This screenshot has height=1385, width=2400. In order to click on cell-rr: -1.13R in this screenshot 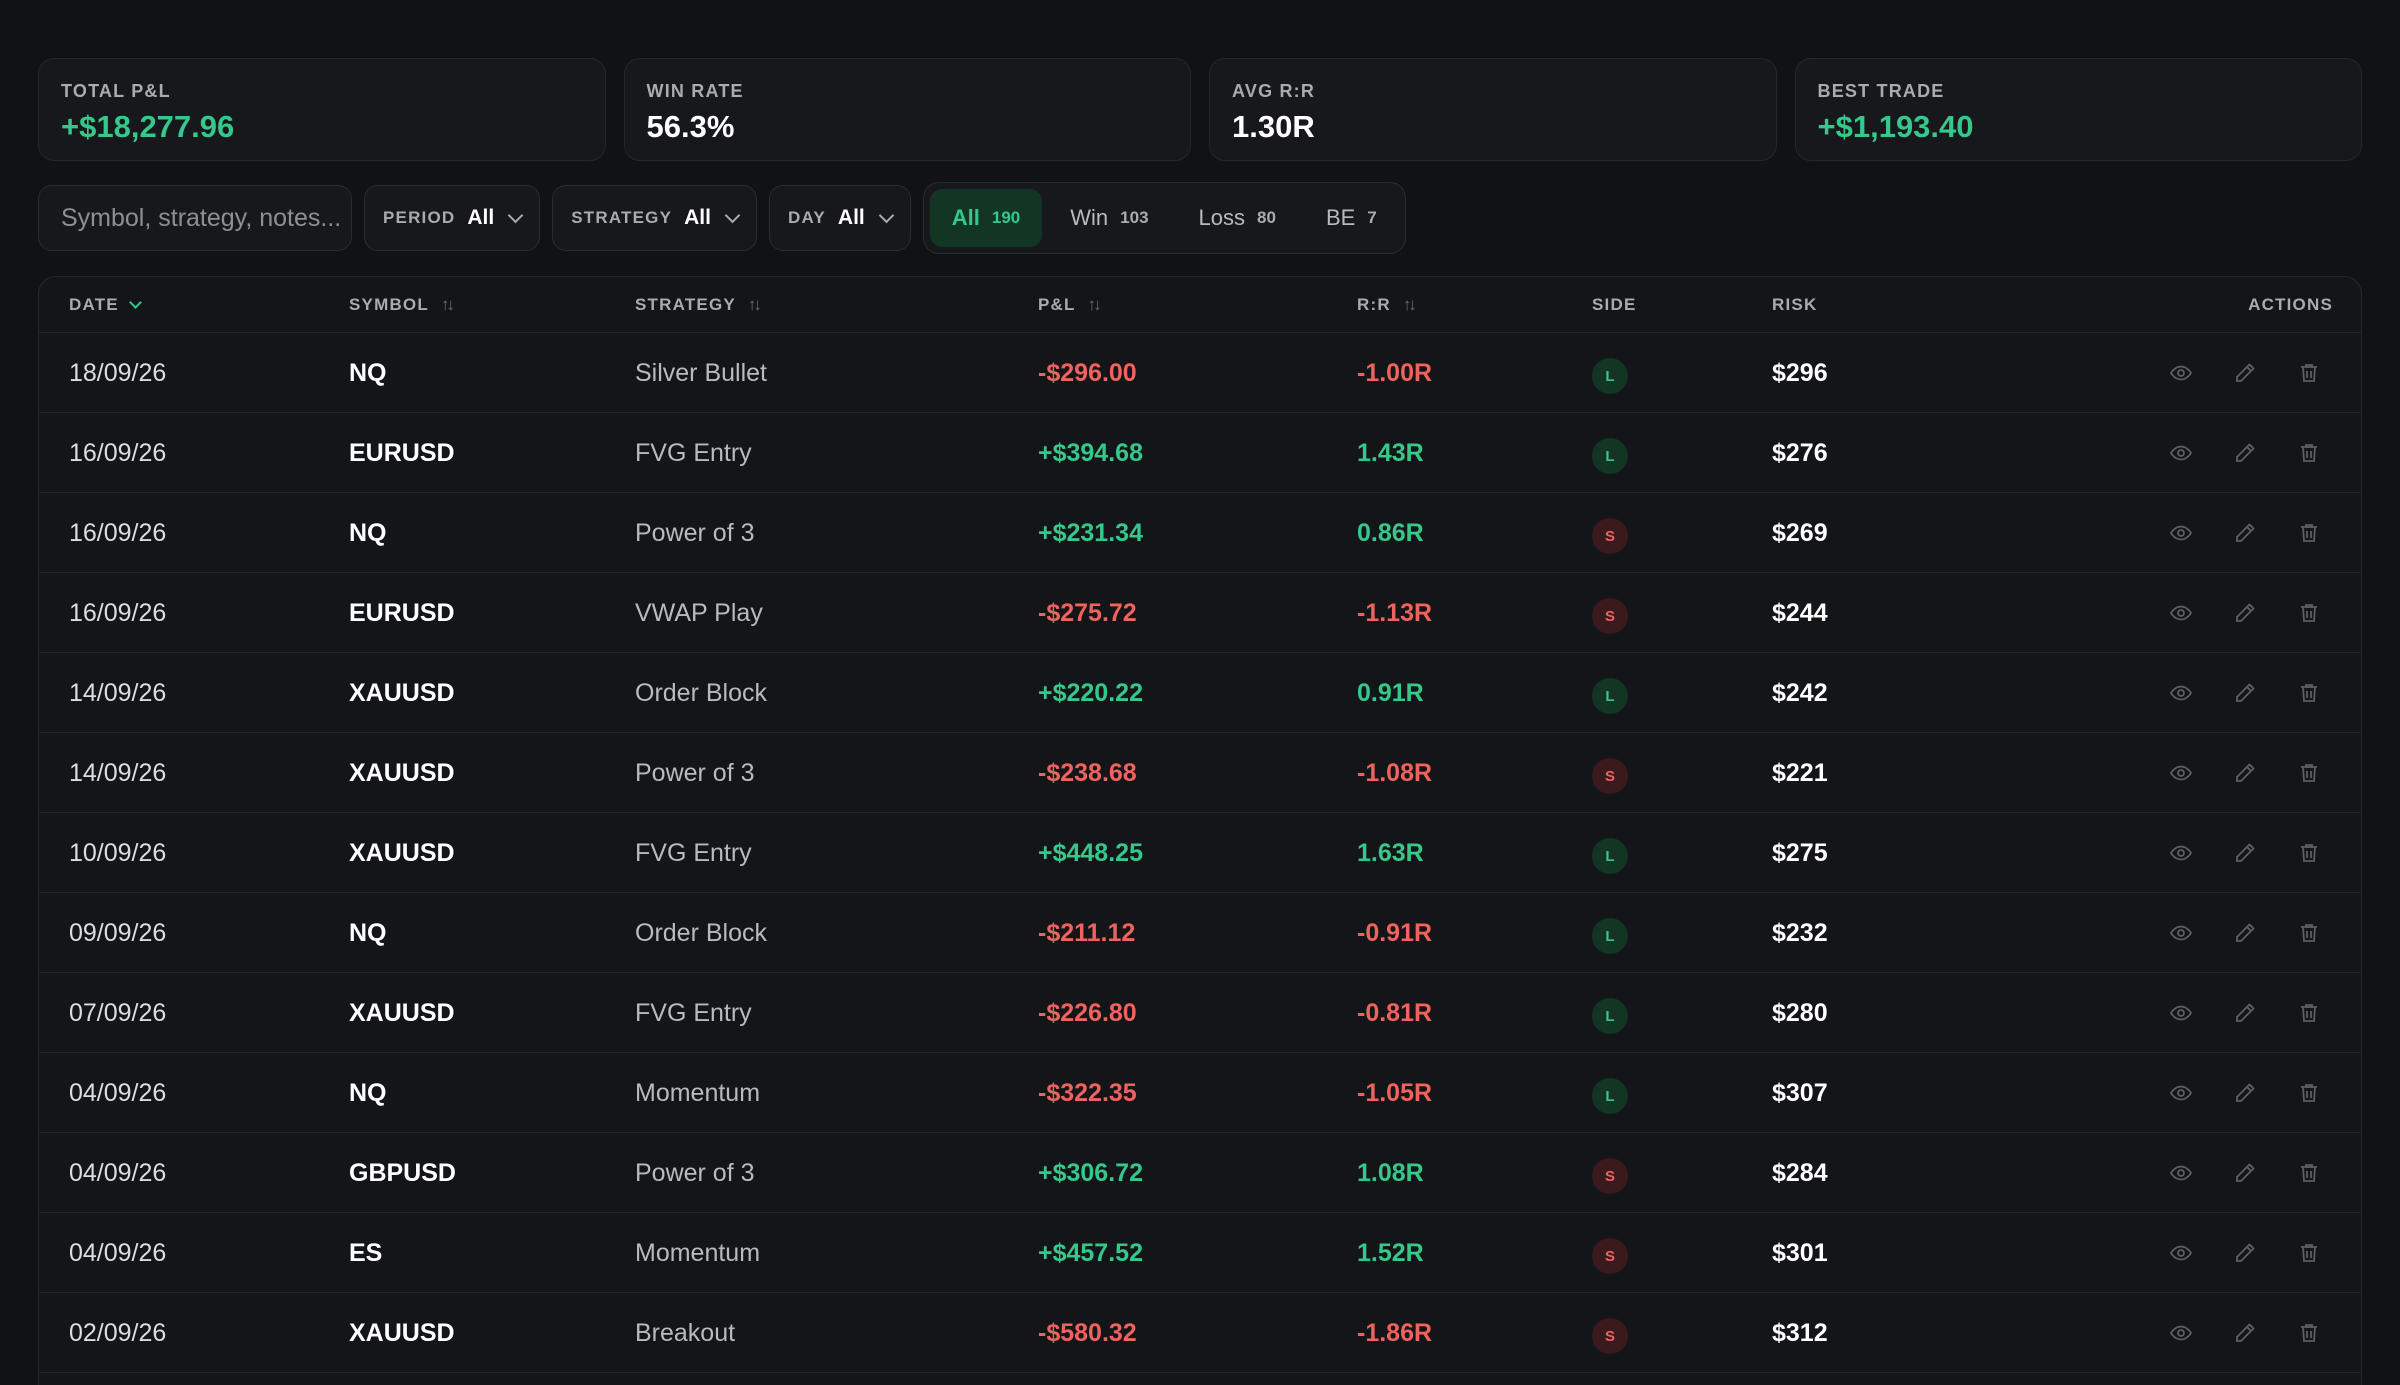, I will do `click(1395, 612)`.